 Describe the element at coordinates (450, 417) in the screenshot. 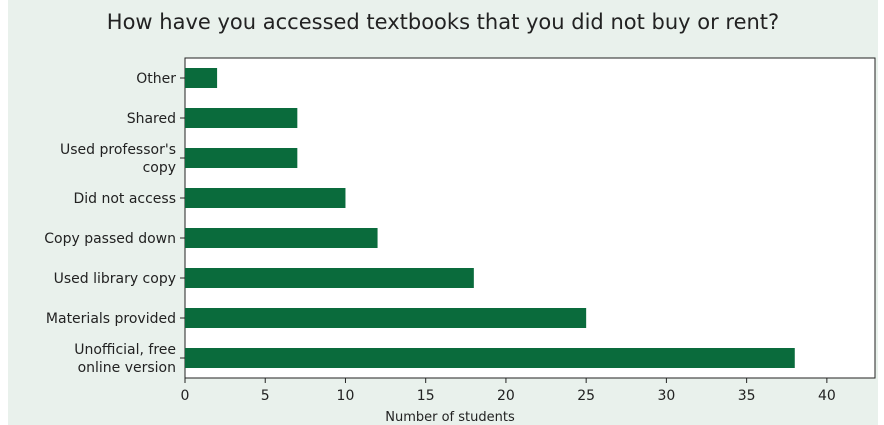

I see `x-axis-label: Number of students` at that location.